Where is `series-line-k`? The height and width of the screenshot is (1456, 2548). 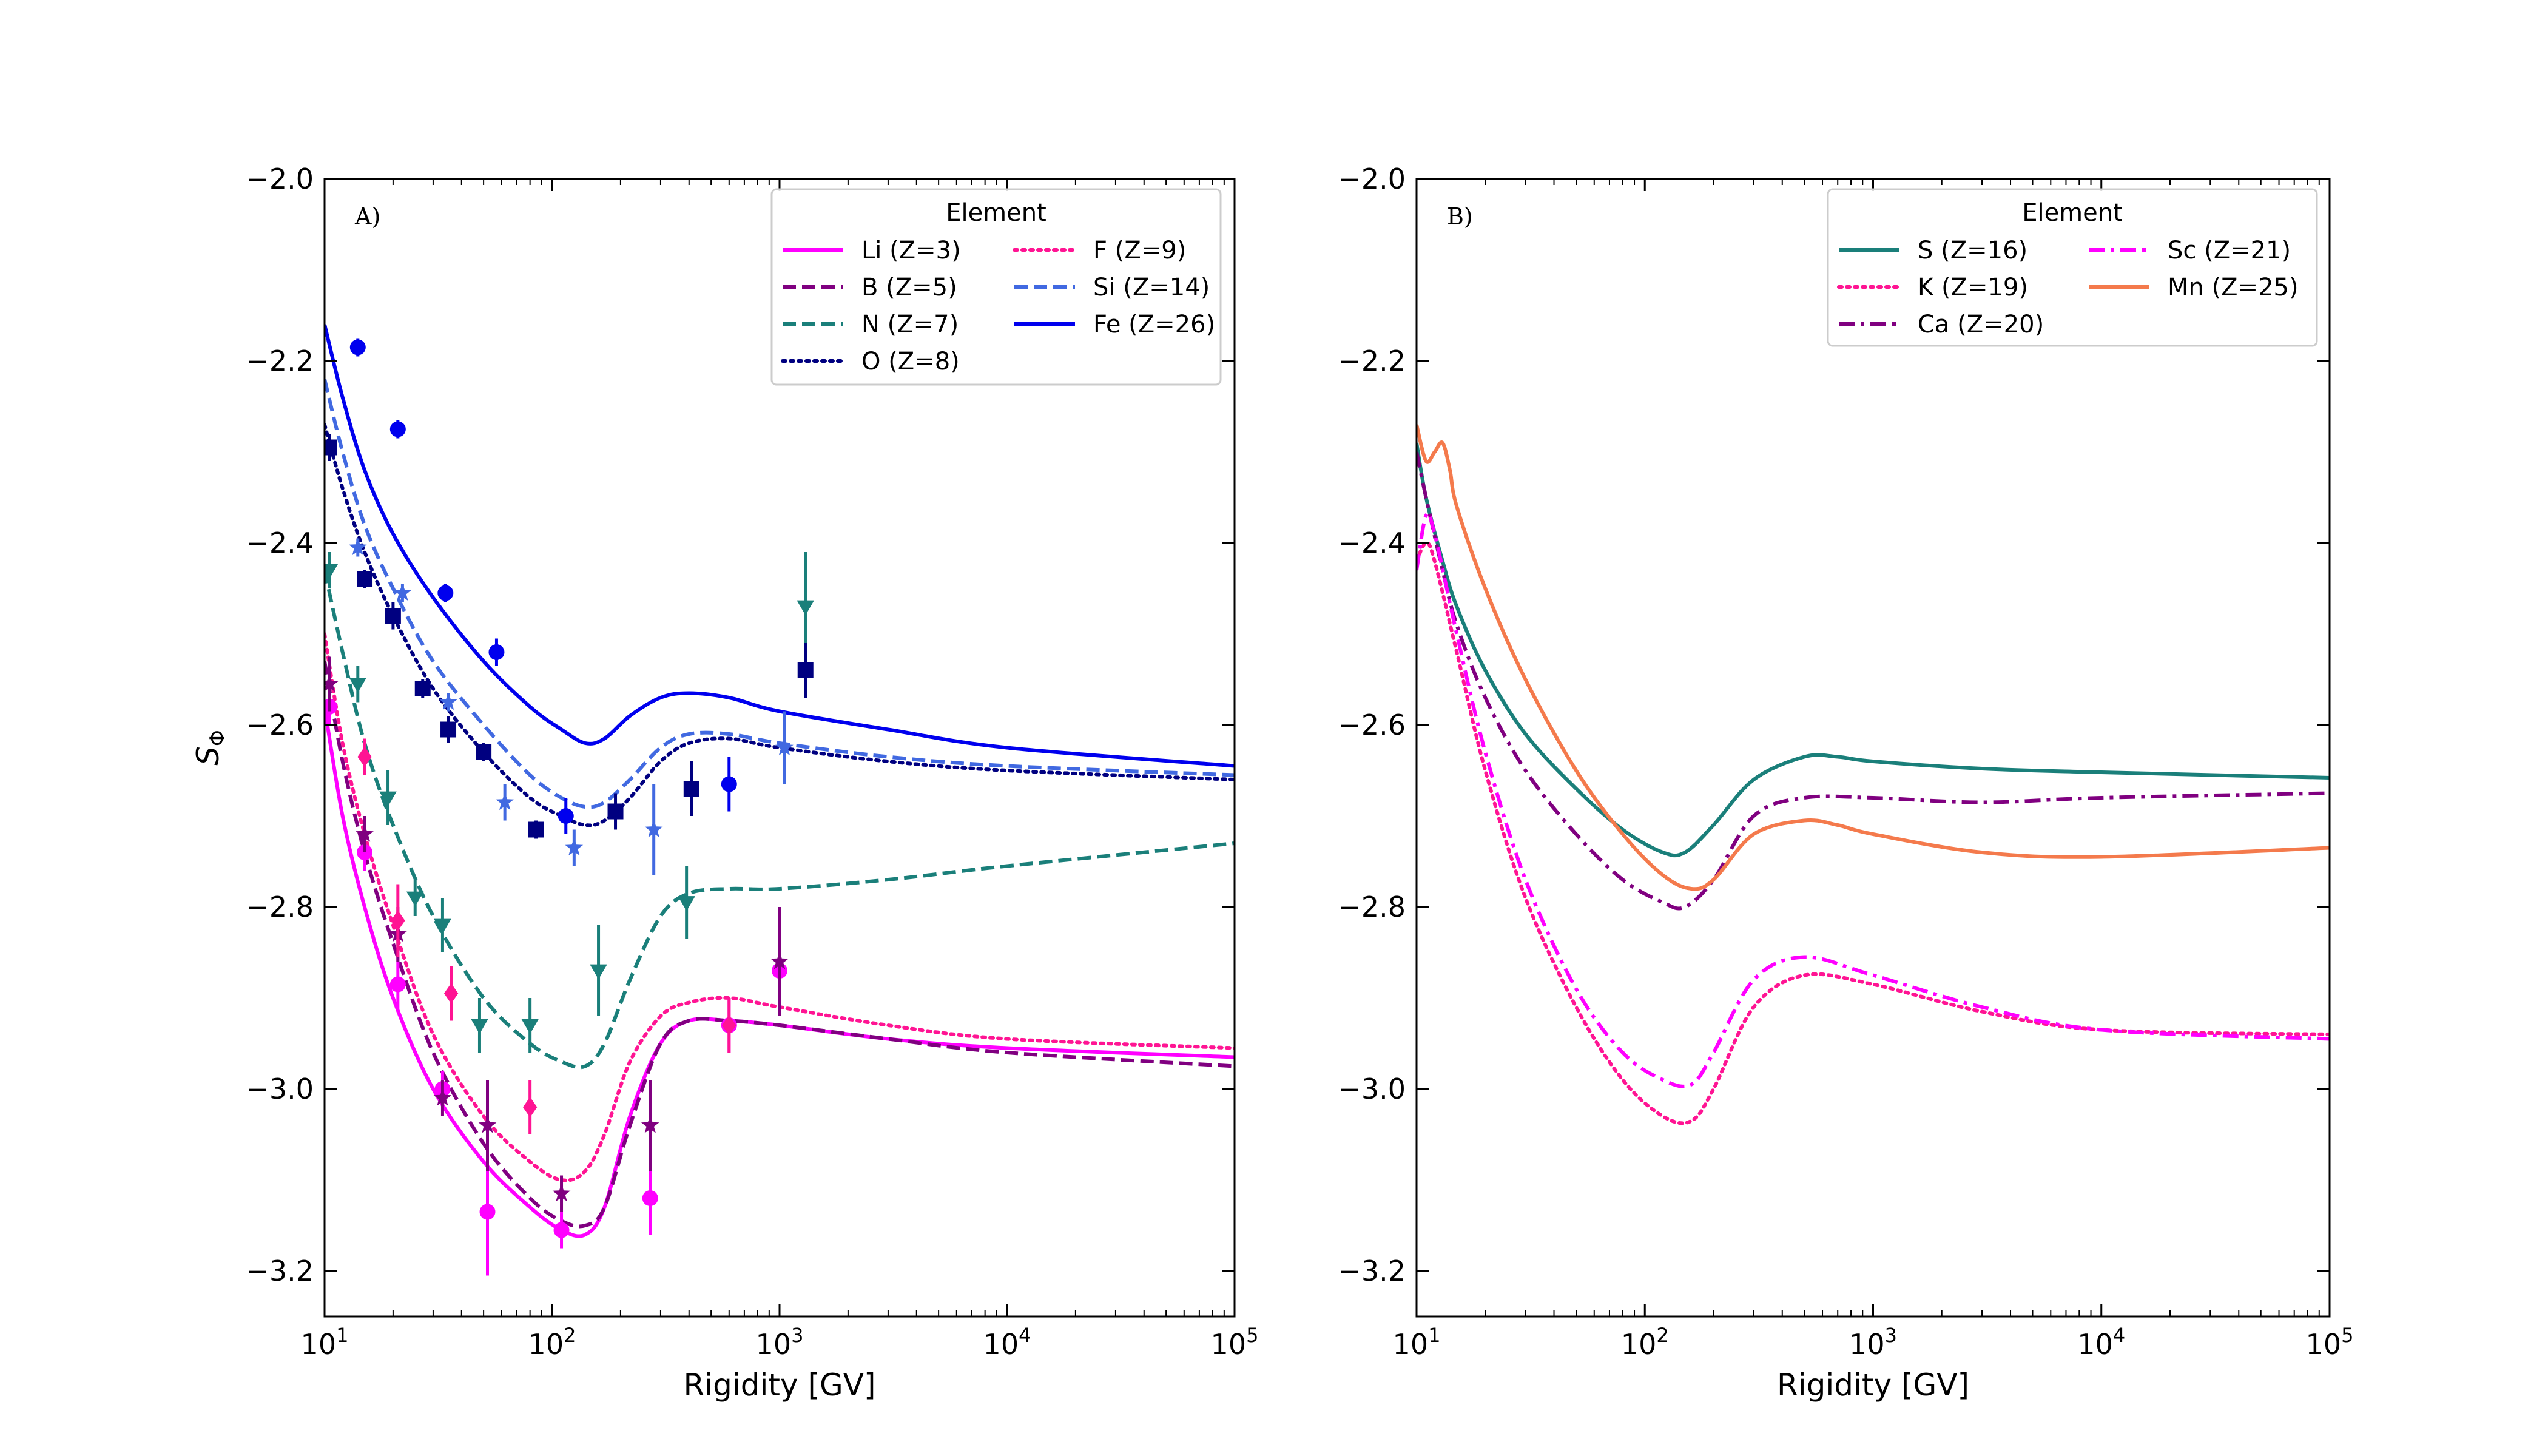 series-line-k is located at coordinates (1873, 833).